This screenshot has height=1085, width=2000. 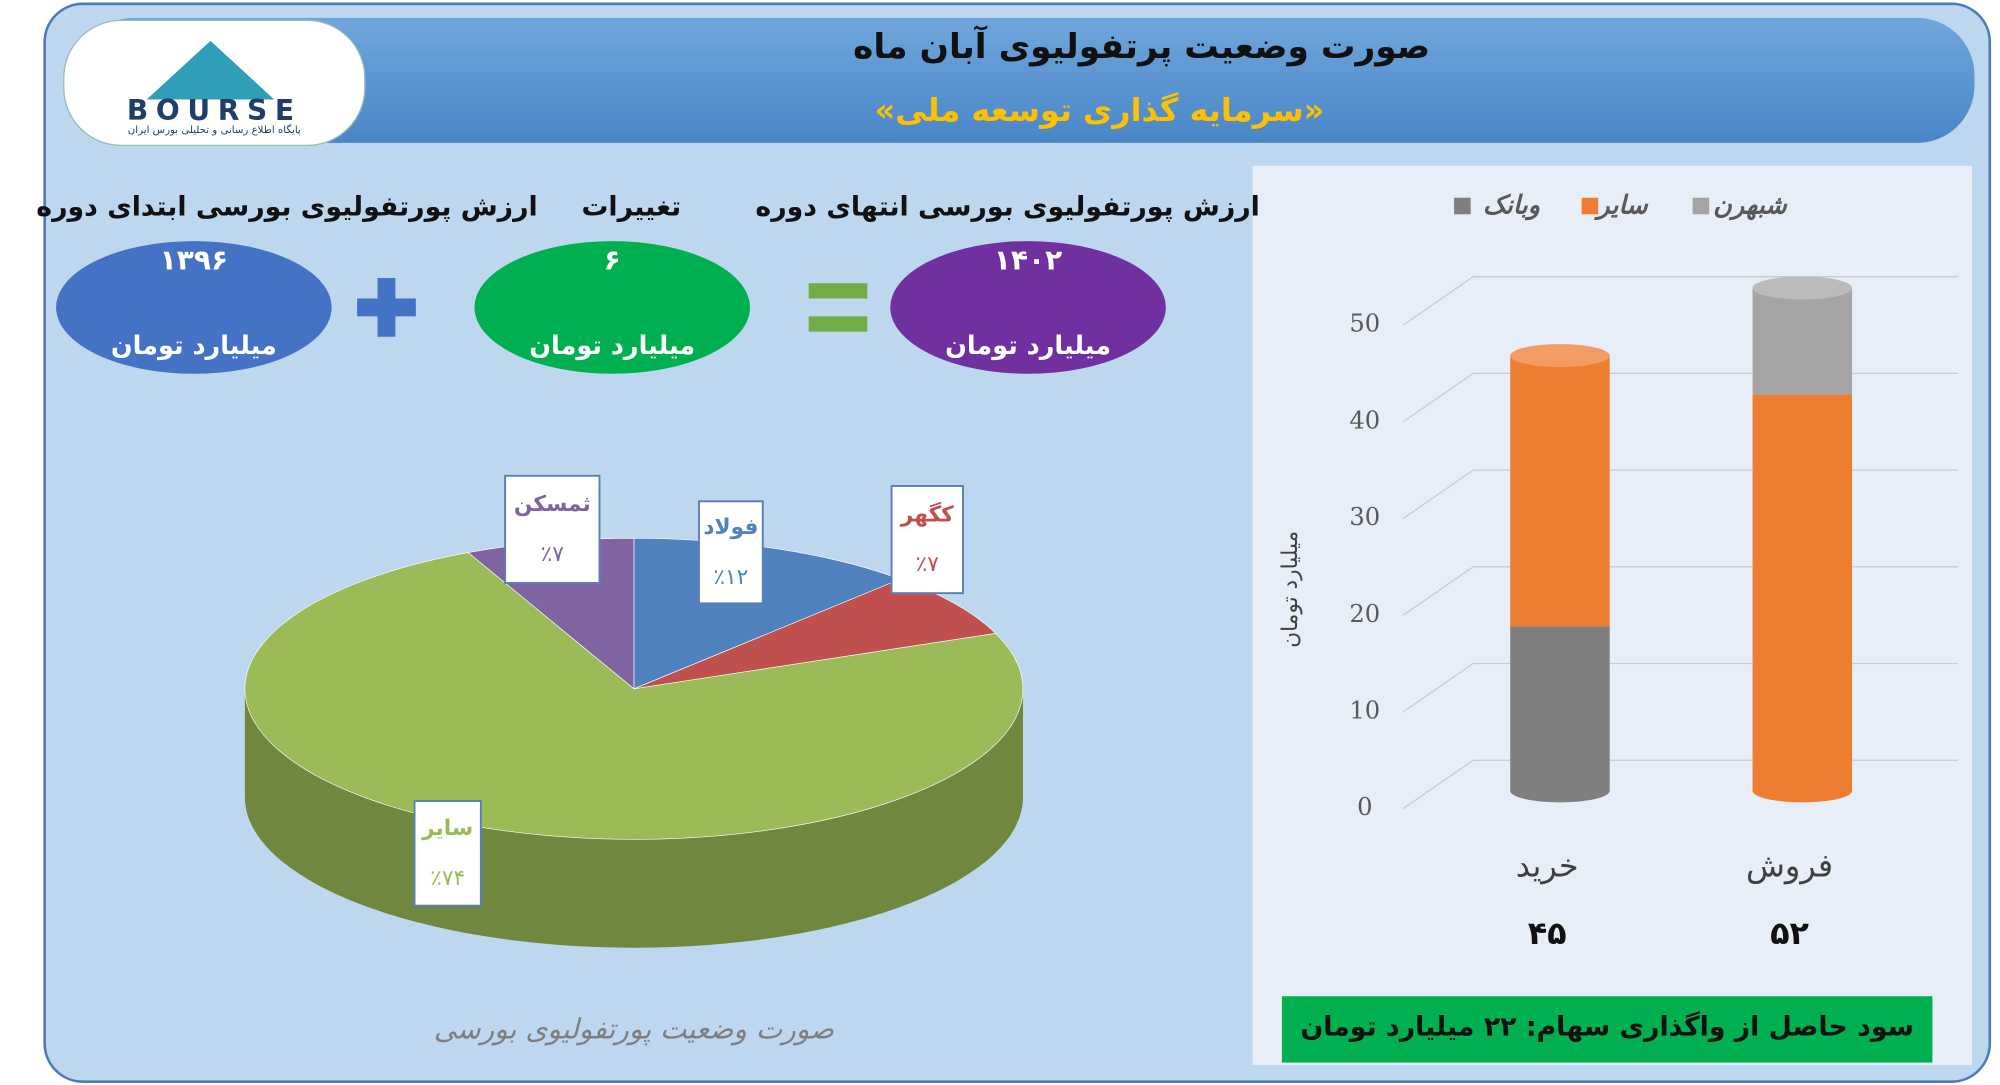 I want to click on subtitle: «سرمایه گذاری توسعه ملی», so click(x=1100, y=110).